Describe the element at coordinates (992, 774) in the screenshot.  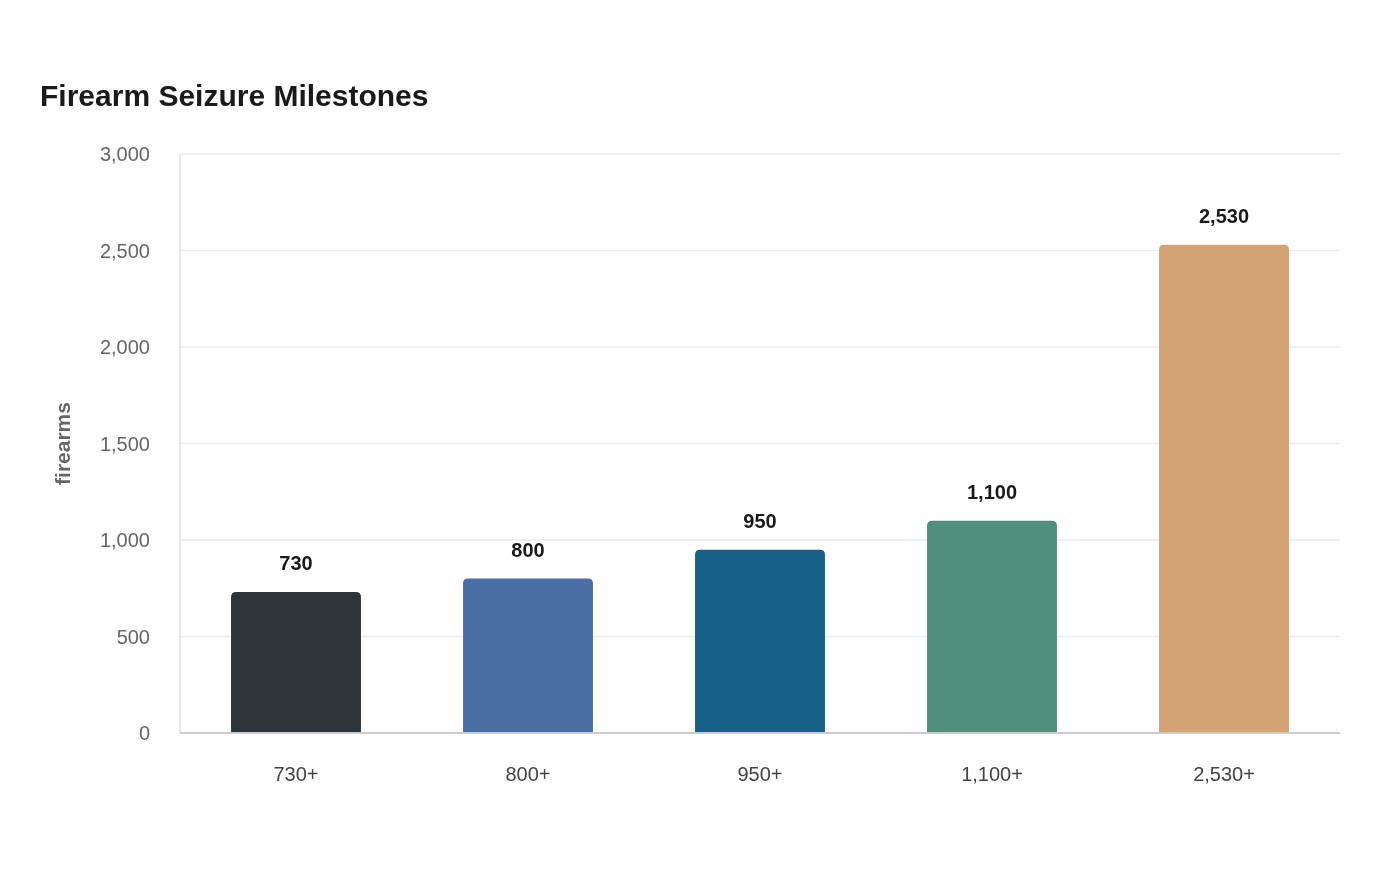
I see `x-tick-label: 1,100+` at that location.